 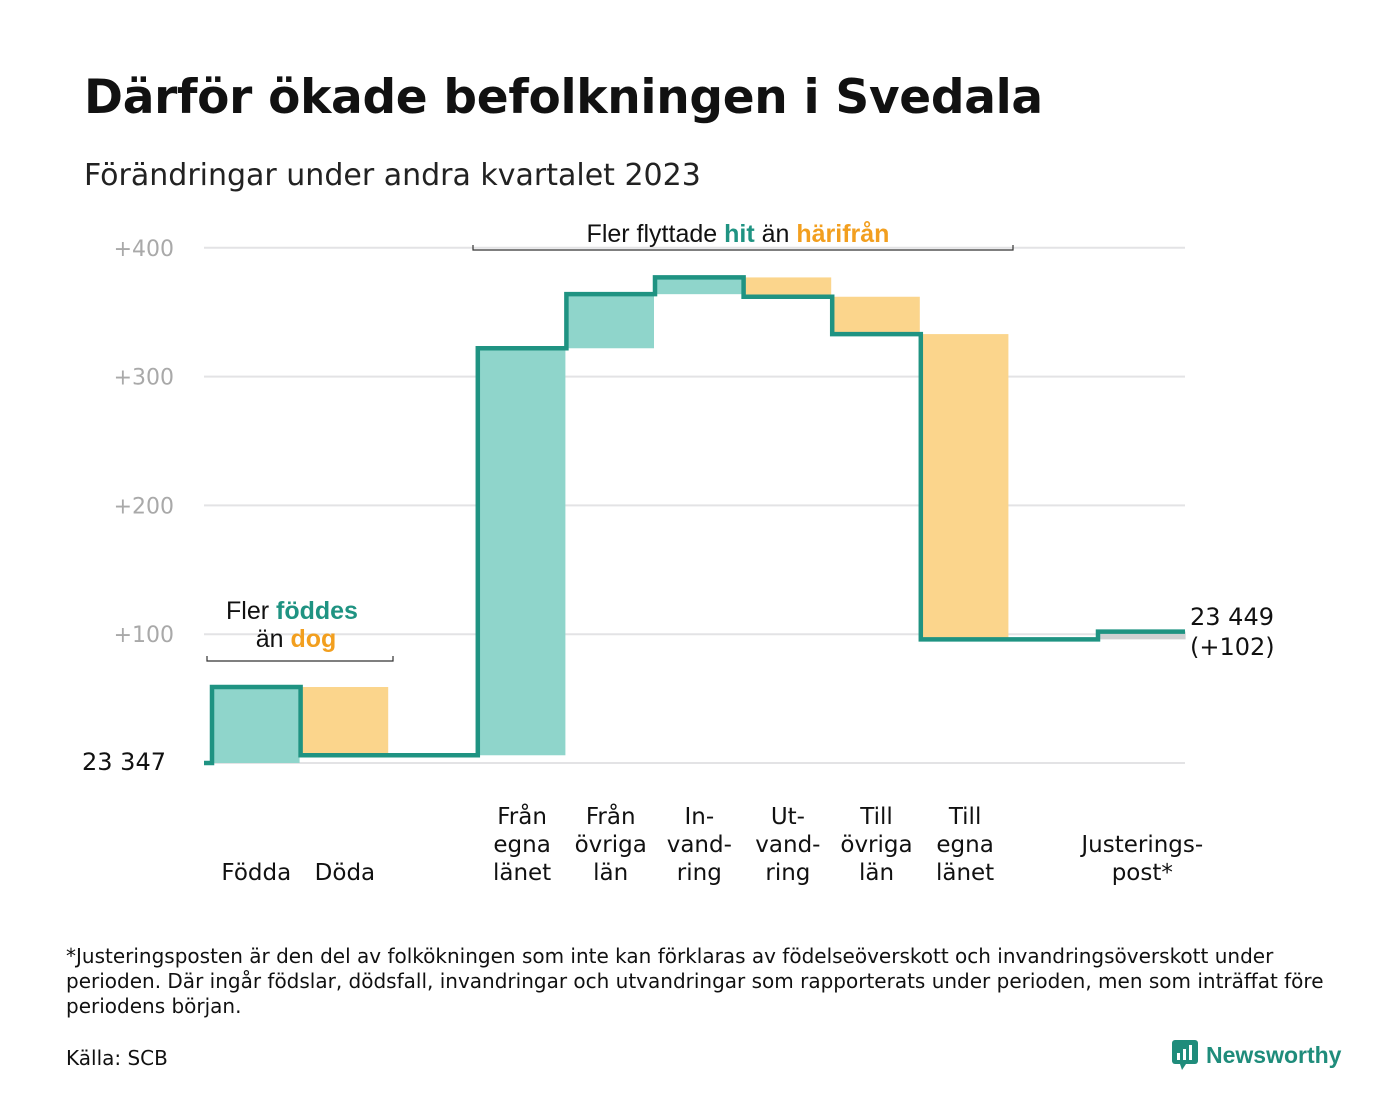 I want to click on bar-födda, so click(x=256, y=725).